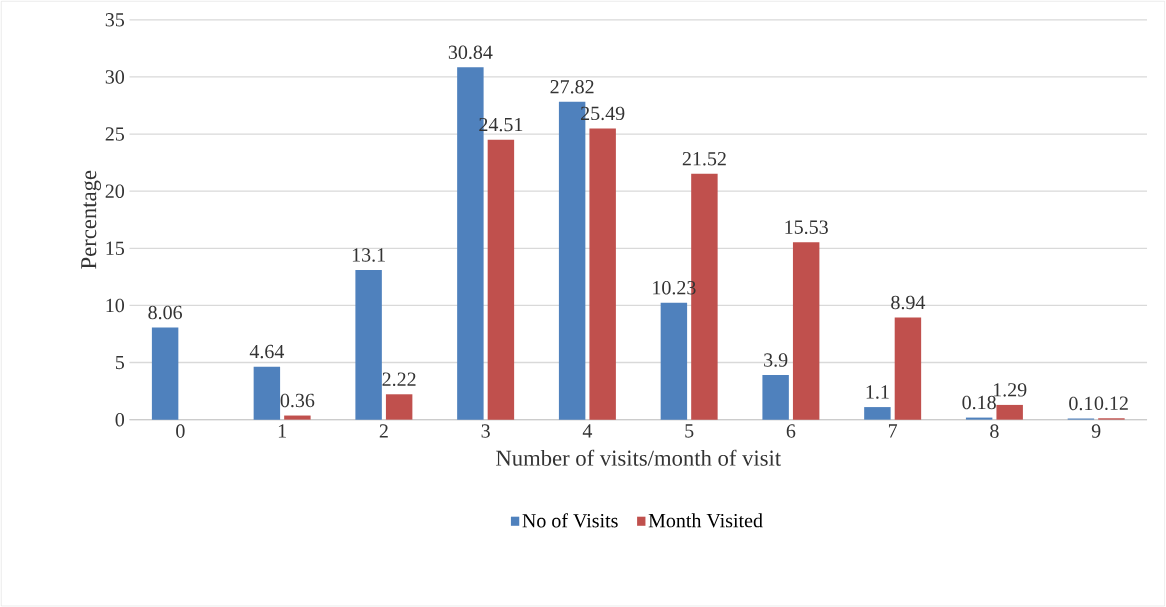 This screenshot has width=1166, height=607. Describe the element at coordinates (368, 255) in the screenshot. I see `data-label: 13.1` at that location.